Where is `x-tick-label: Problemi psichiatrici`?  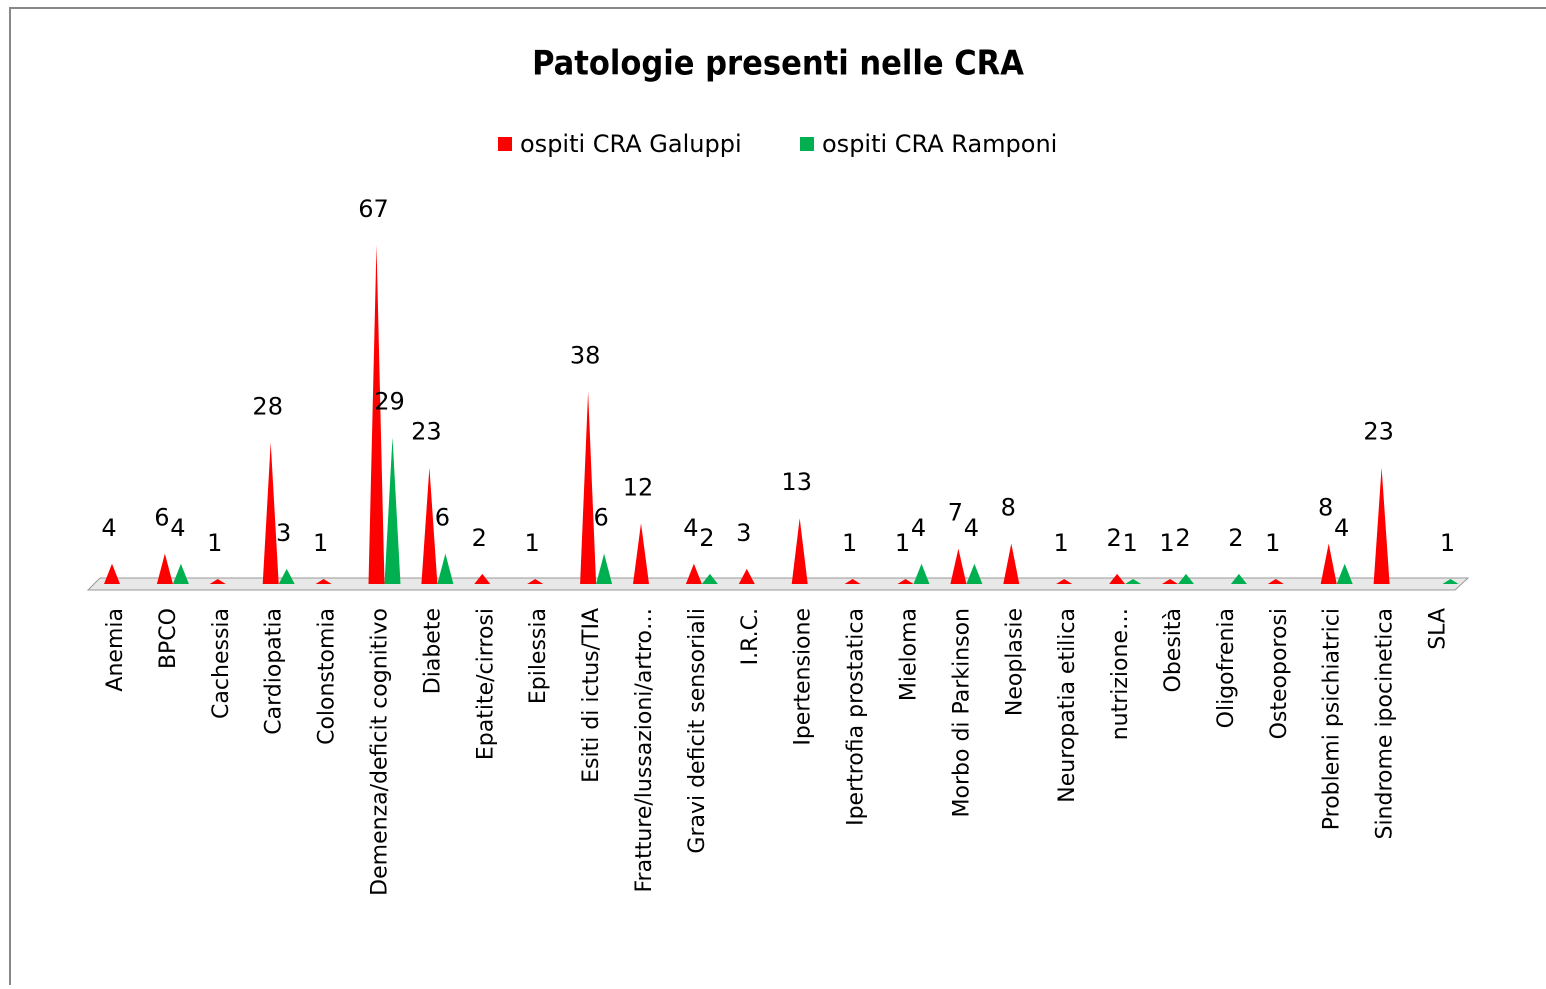
x-tick-label: Problemi psichiatrici is located at coordinates (1332, 719).